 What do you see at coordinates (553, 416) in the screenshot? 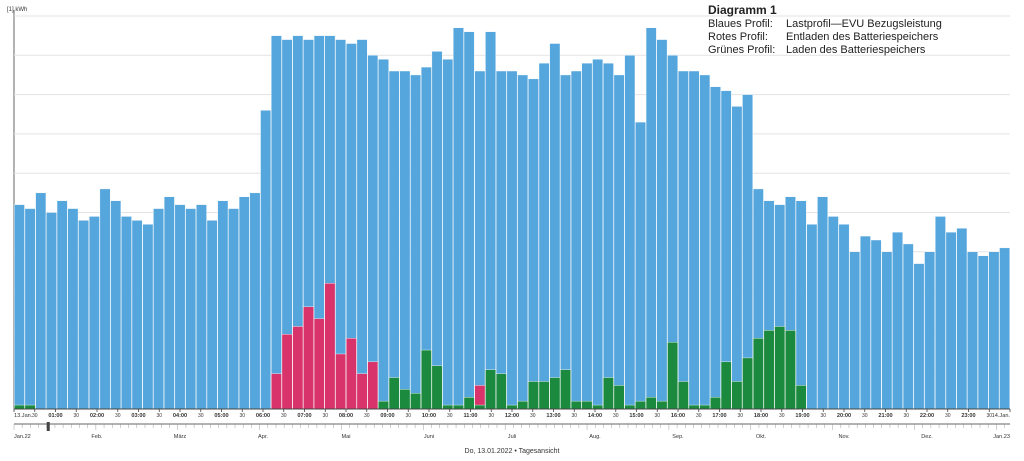
I see `x-tick-label: 13:00` at bounding box center [553, 416].